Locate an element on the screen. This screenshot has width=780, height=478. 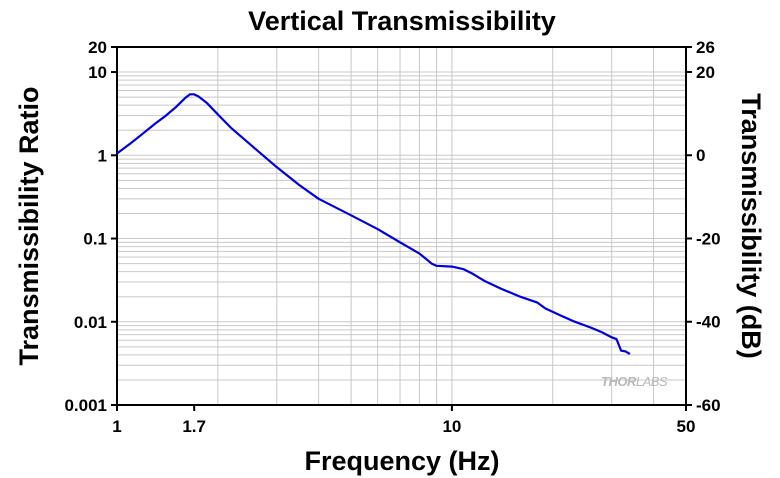
chart-title: Vertical Transmissibility is located at coordinates (402, 21).